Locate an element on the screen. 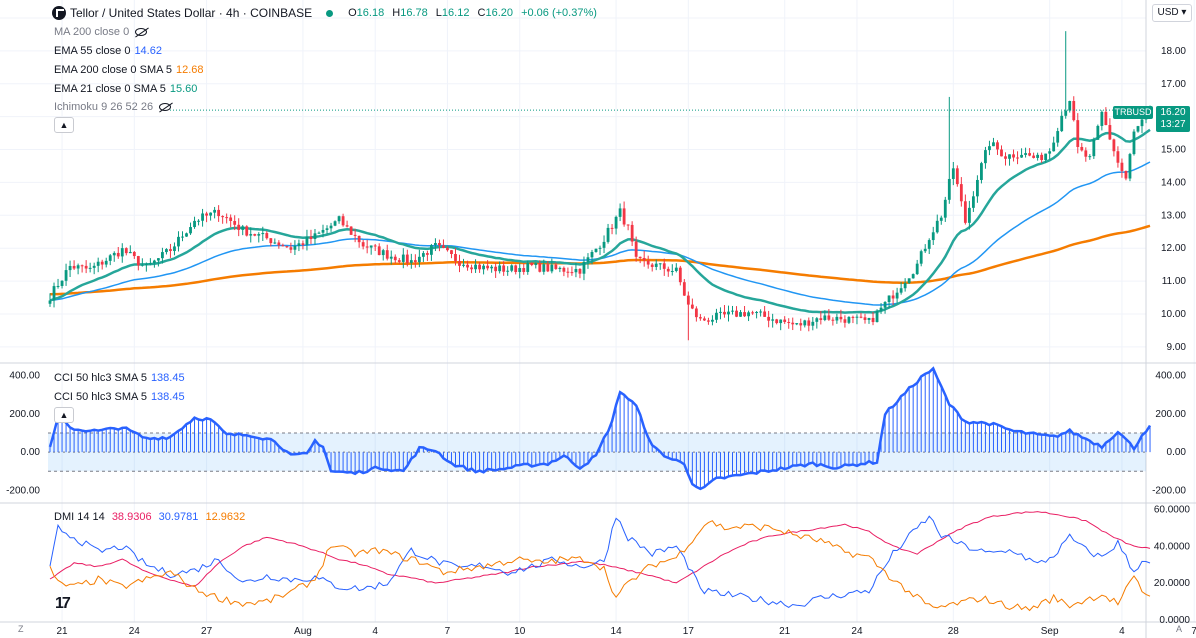 This screenshot has width=1196, height=638. time-tick-label: 21 is located at coordinates (785, 631).